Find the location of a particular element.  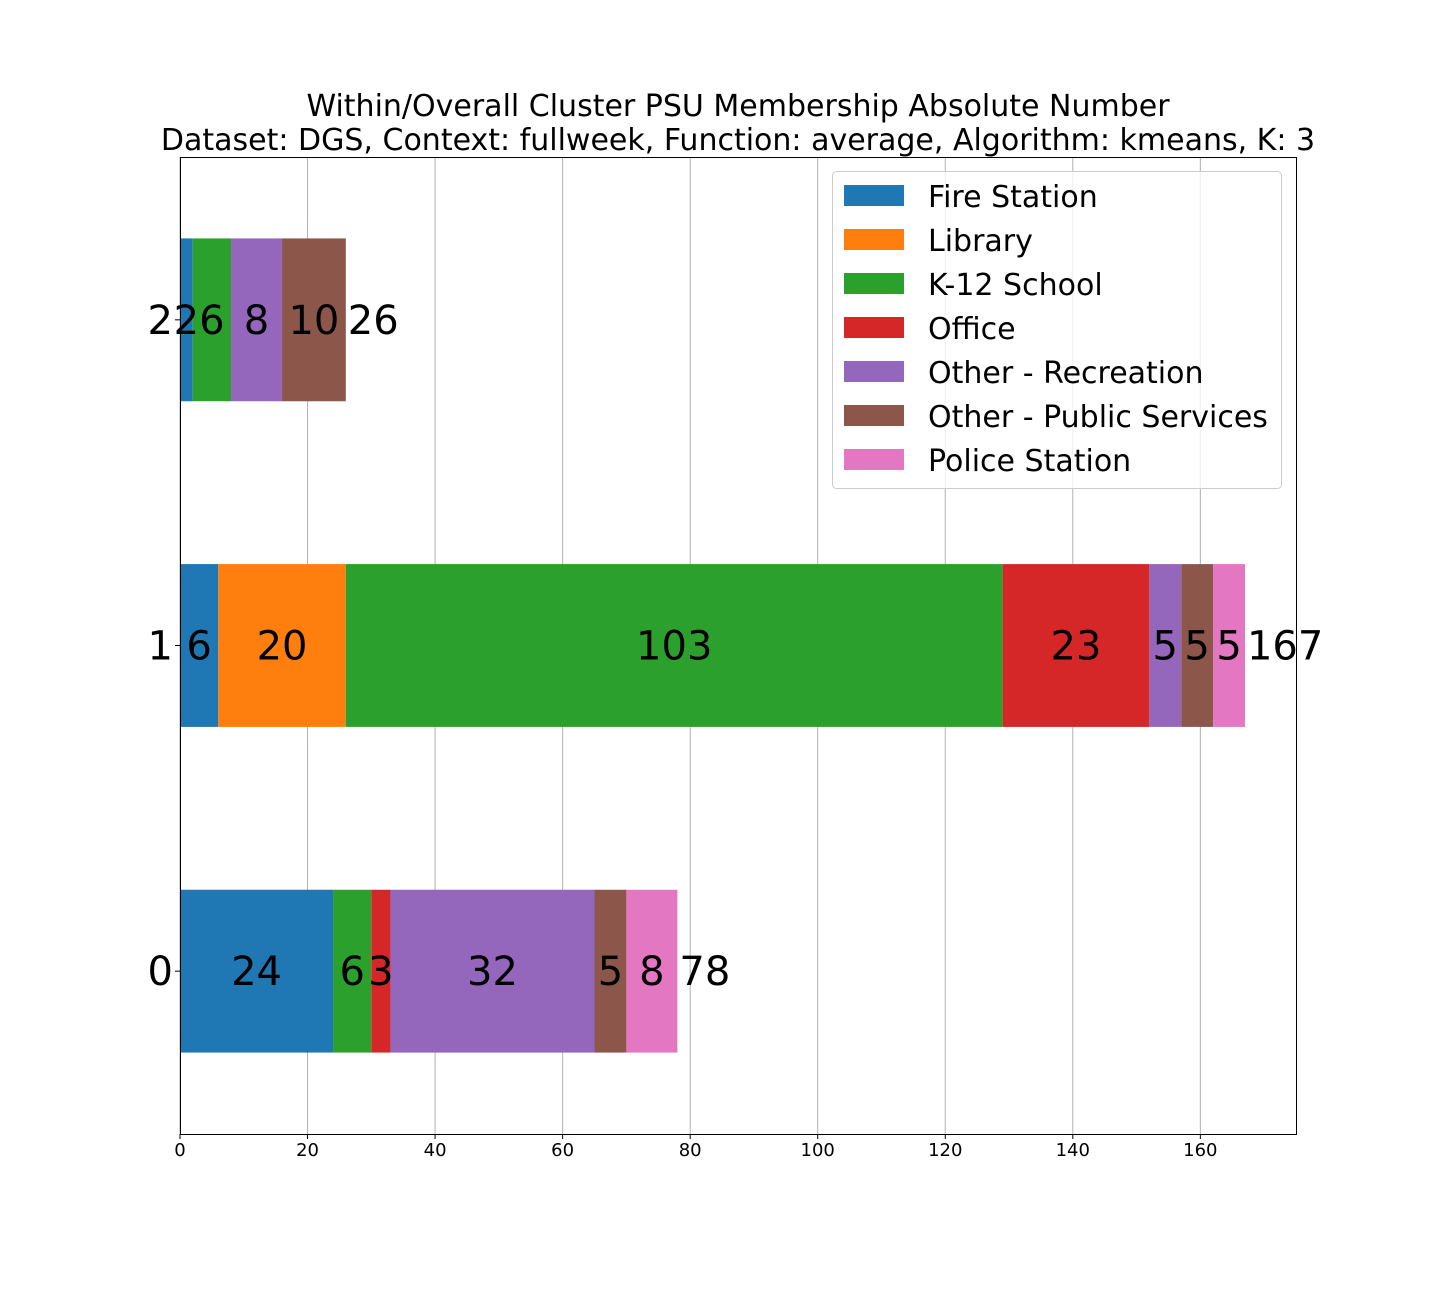

segment-value-label: 10 is located at coordinates (313, 321).